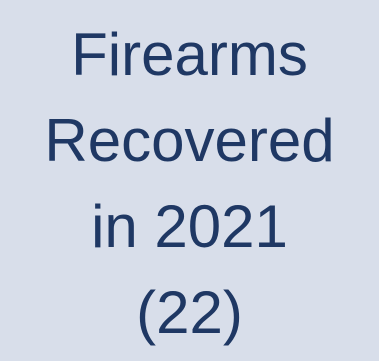  What do you see at coordinates (189, 54) in the screenshot?
I see `tile-title-line-1: Firearms` at bounding box center [189, 54].